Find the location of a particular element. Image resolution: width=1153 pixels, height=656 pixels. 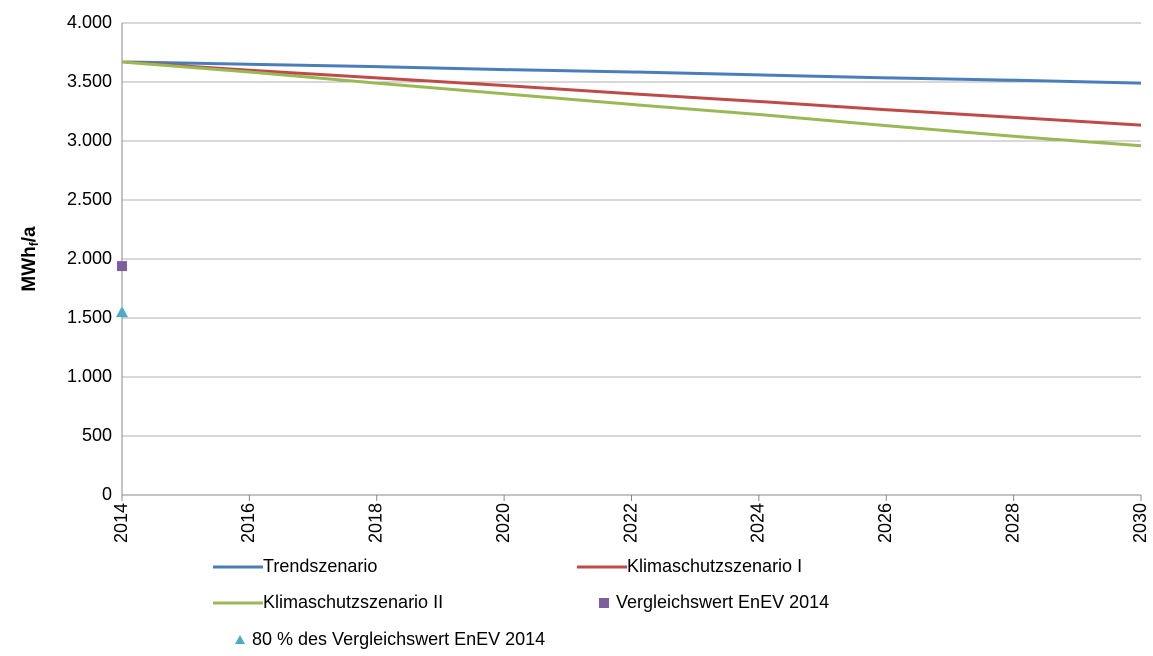

legend-label: 80 % des Vergleichswert EnEV 2014 is located at coordinates (398, 639).